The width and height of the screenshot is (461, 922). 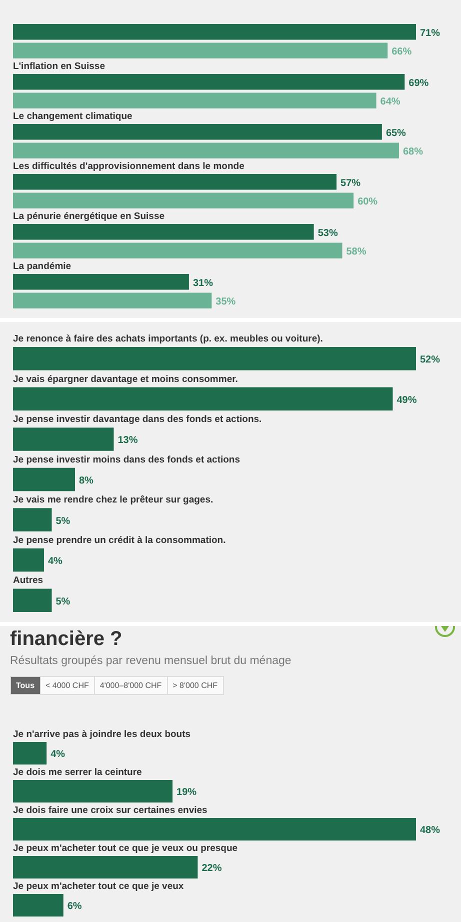 What do you see at coordinates (98, 886) in the screenshot?
I see `y-tick-label: Je peux m'acheter tout ce que je veux` at bounding box center [98, 886].